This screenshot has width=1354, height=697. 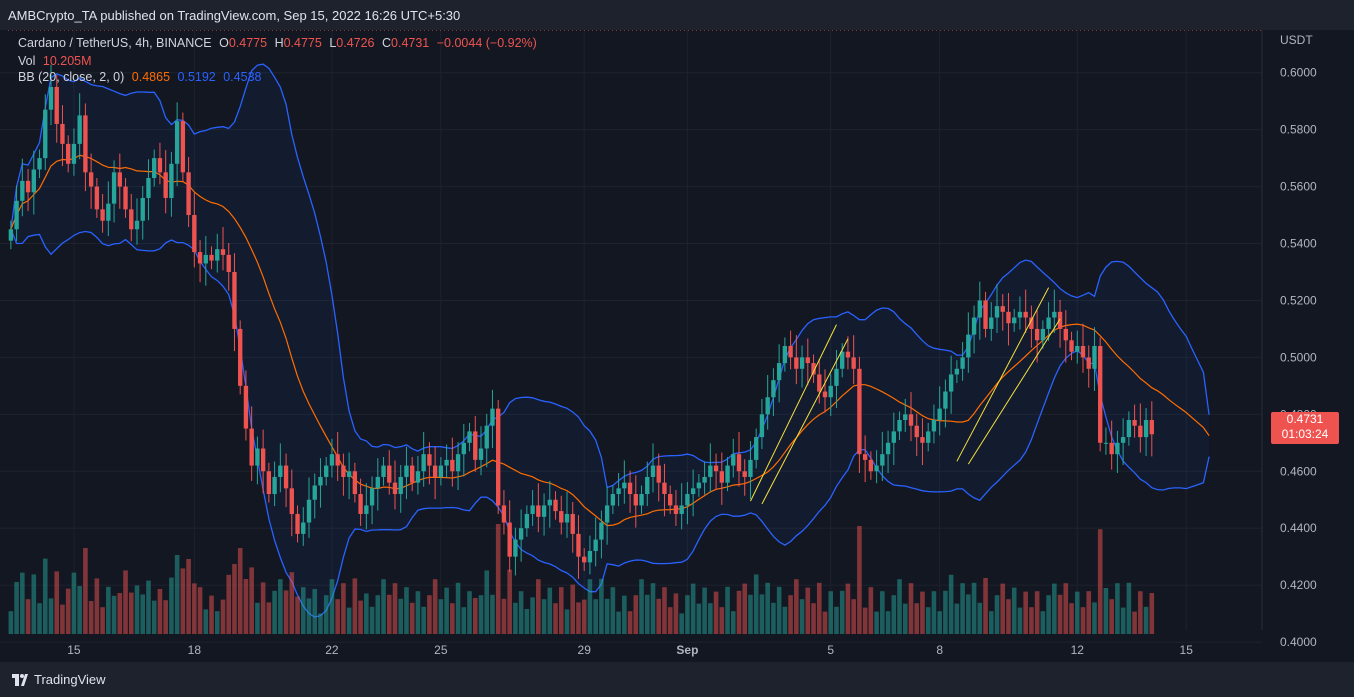 I want to click on last-price-tag: 0.4731 01:03:24, so click(x=1305, y=428).